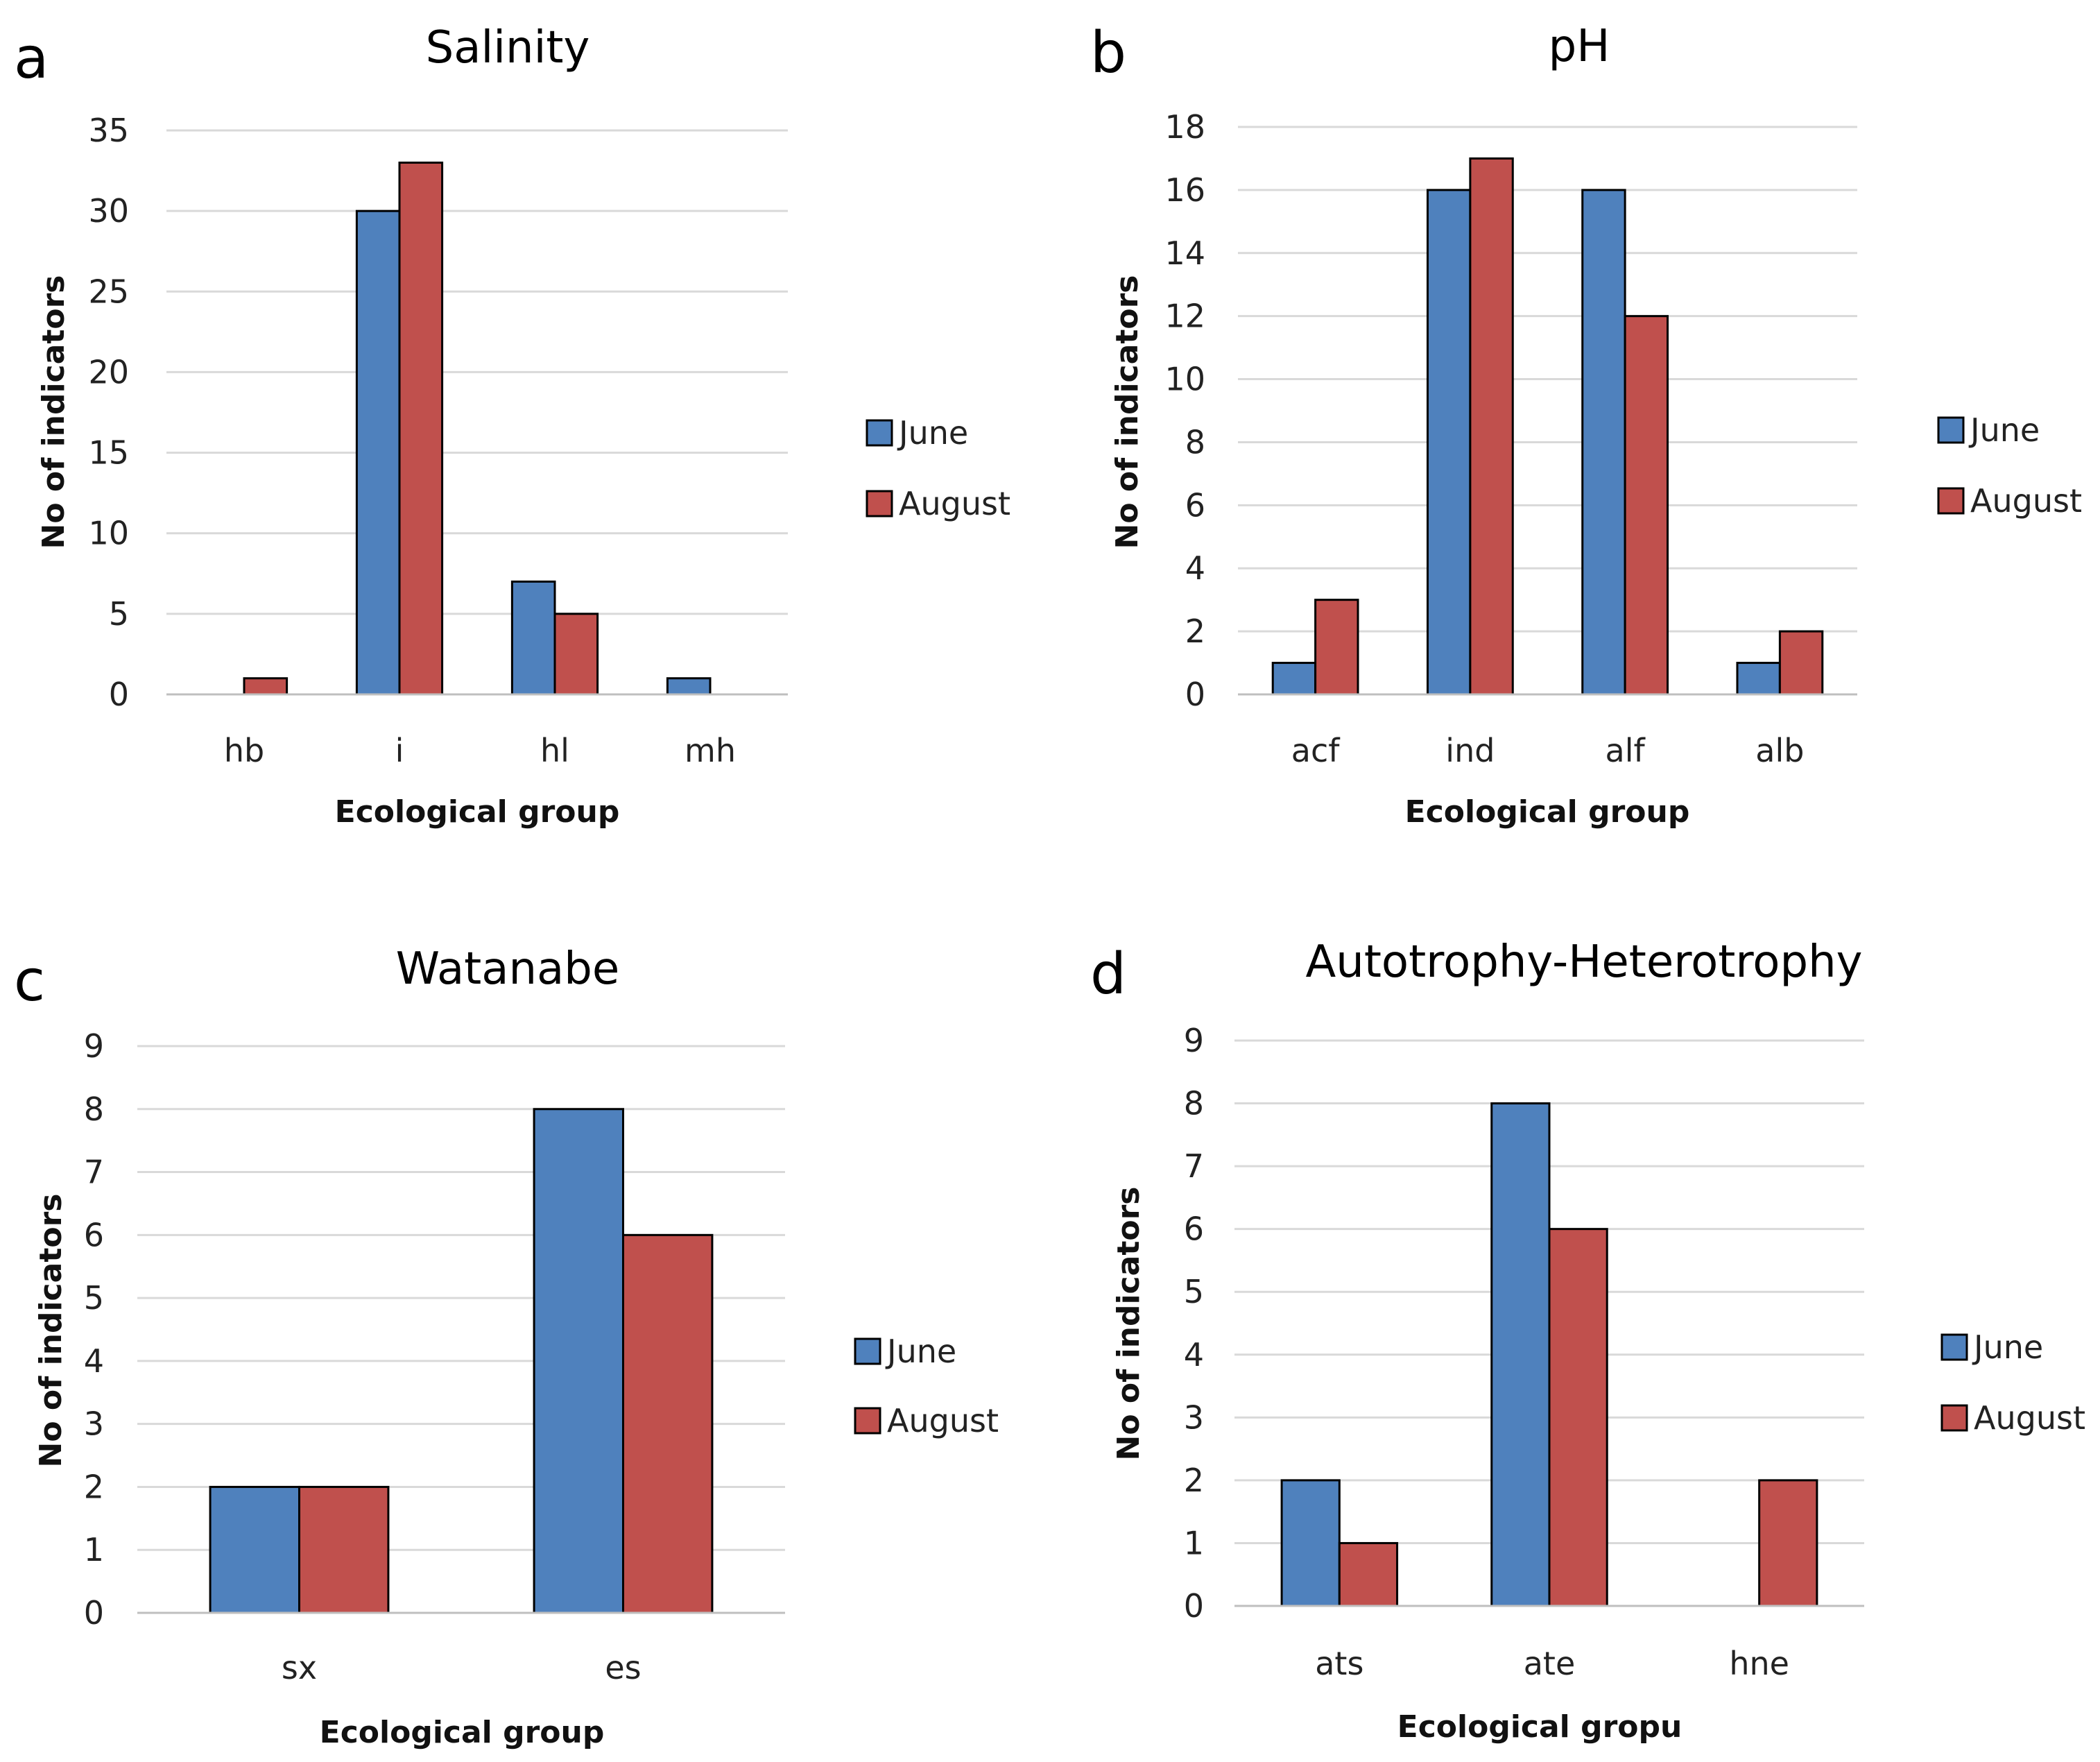 This screenshot has width=2100, height=1762. What do you see at coordinates (108, 130) in the screenshot?
I see `y-tick-label: 35` at bounding box center [108, 130].